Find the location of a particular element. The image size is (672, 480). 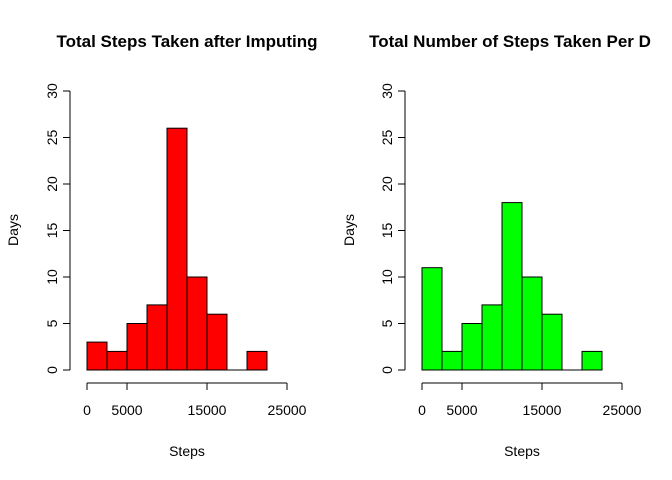

chart-title: Total Steps Taken after Imputing is located at coordinates (186, 41).